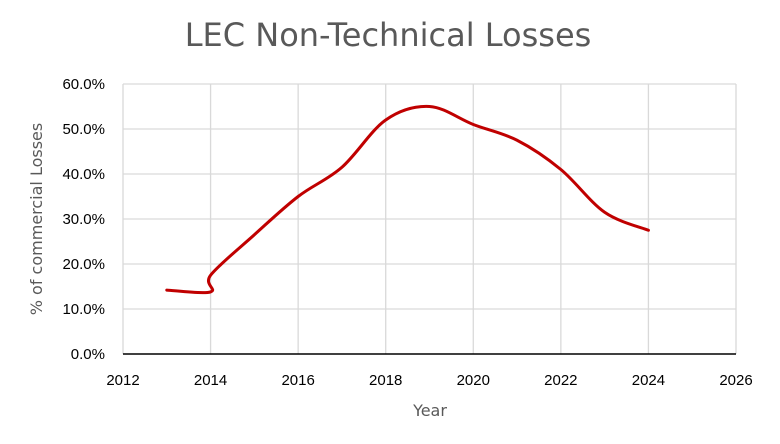  I want to click on x-tick-label: 2024, so click(648, 380).